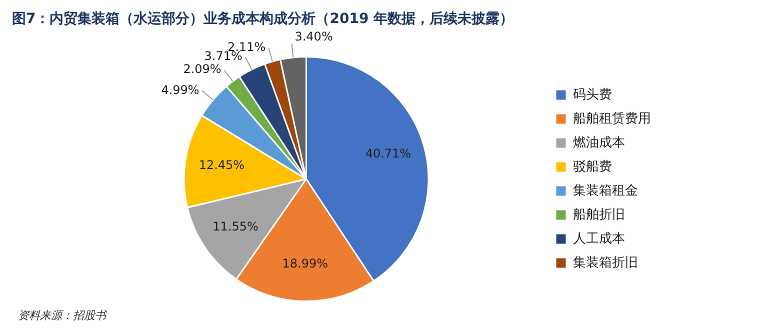  Describe the element at coordinates (592, 166) in the screenshot. I see `legend-label: 驳船费` at that location.